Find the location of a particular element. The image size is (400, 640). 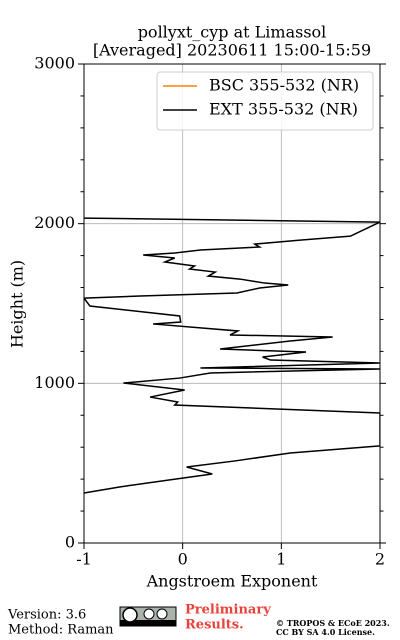

preliminary: Preliminary is located at coordinates (228, 610).